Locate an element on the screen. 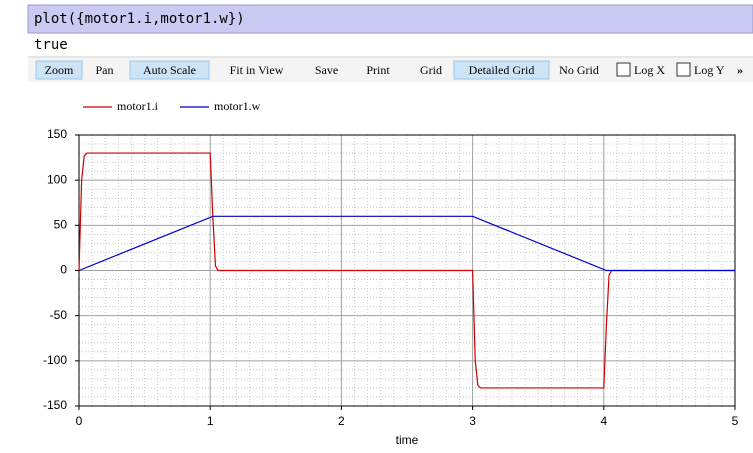  y-tick-label: -50 is located at coordinates (59, 315).